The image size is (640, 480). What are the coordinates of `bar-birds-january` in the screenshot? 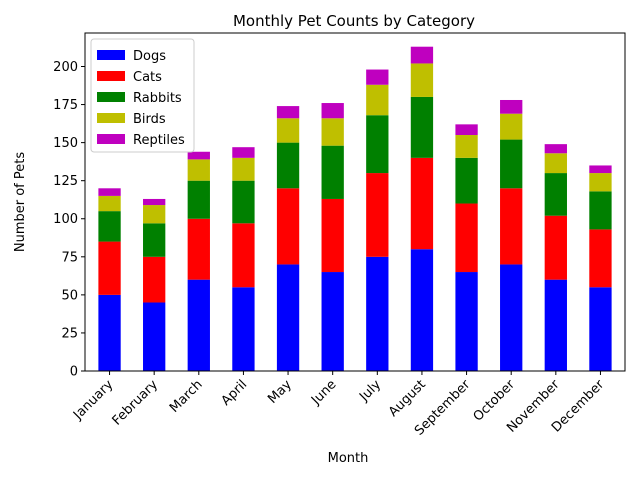 It's located at (109, 203).